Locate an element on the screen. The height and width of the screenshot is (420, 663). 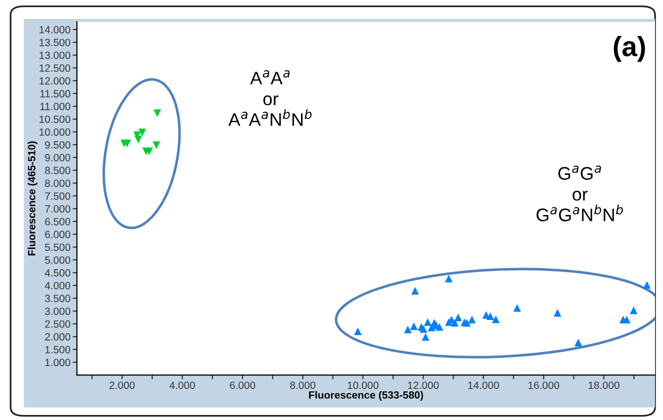
y-tick-label: 7.500 is located at coordinates (57, 196).